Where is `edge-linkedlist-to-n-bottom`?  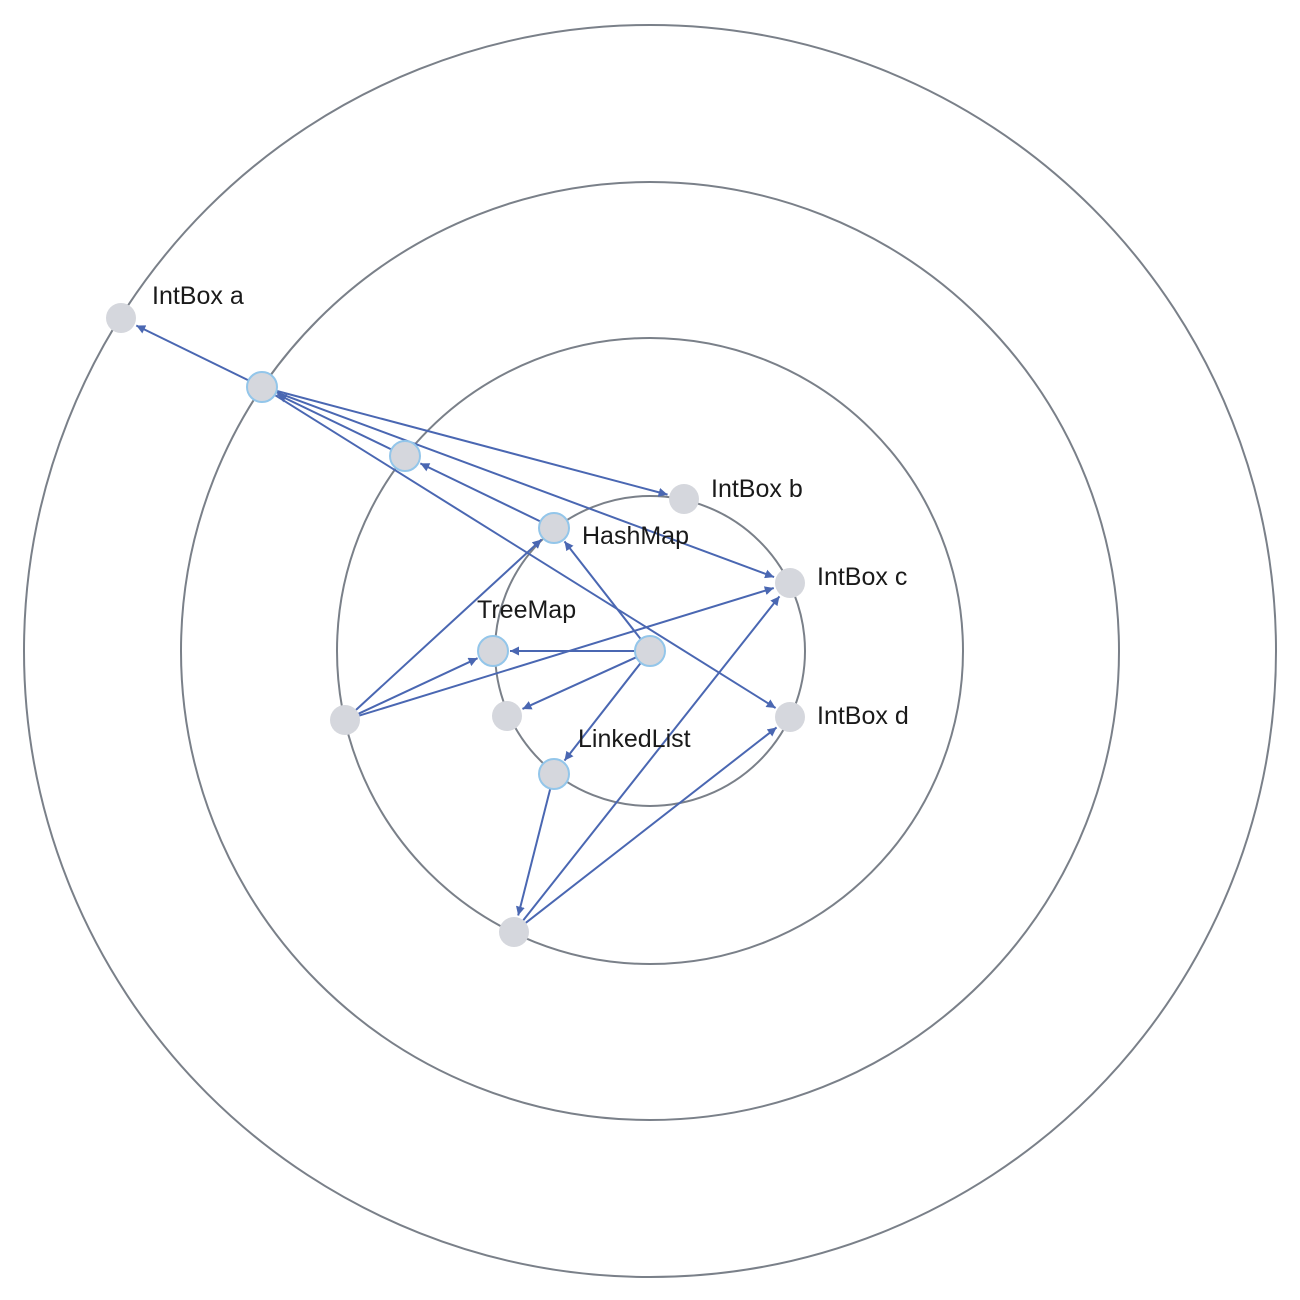 edge-linkedlist-to-n-bottom is located at coordinates (534, 852).